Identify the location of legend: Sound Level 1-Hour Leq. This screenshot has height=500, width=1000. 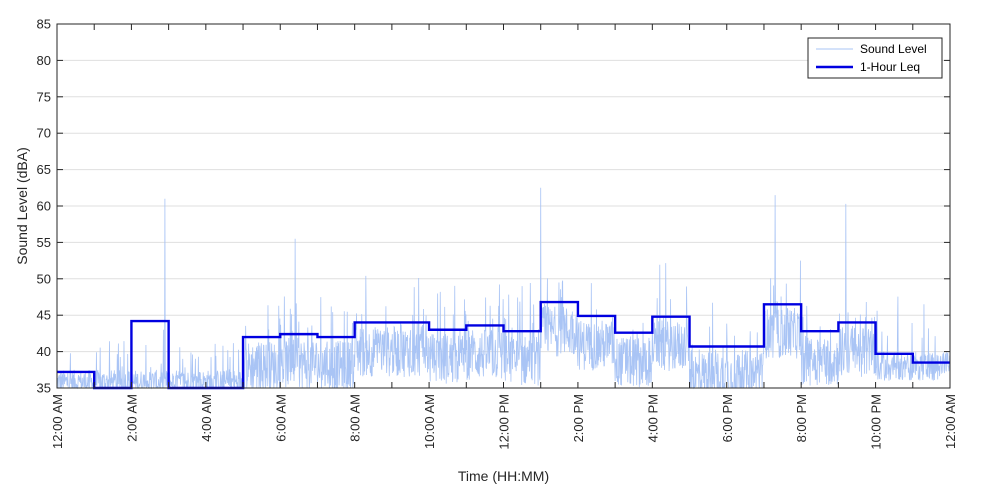
(875, 58).